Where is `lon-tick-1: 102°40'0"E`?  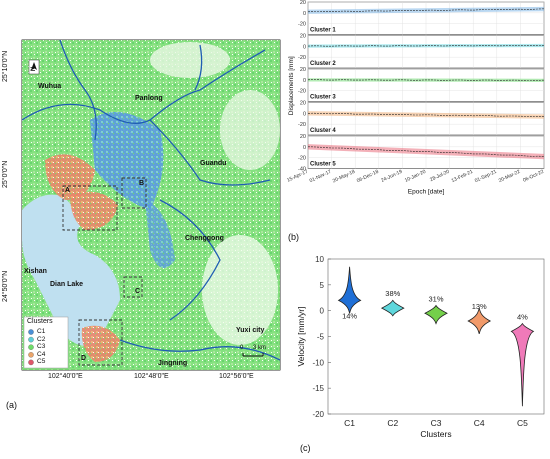 lon-tick-1: 102°40'0"E is located at coordinates (65, 376).